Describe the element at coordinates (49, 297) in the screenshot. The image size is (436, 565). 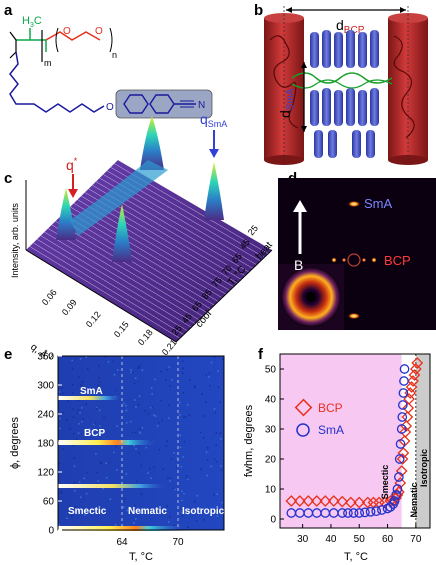
I see `q-tick-0: 0.06` at that location.